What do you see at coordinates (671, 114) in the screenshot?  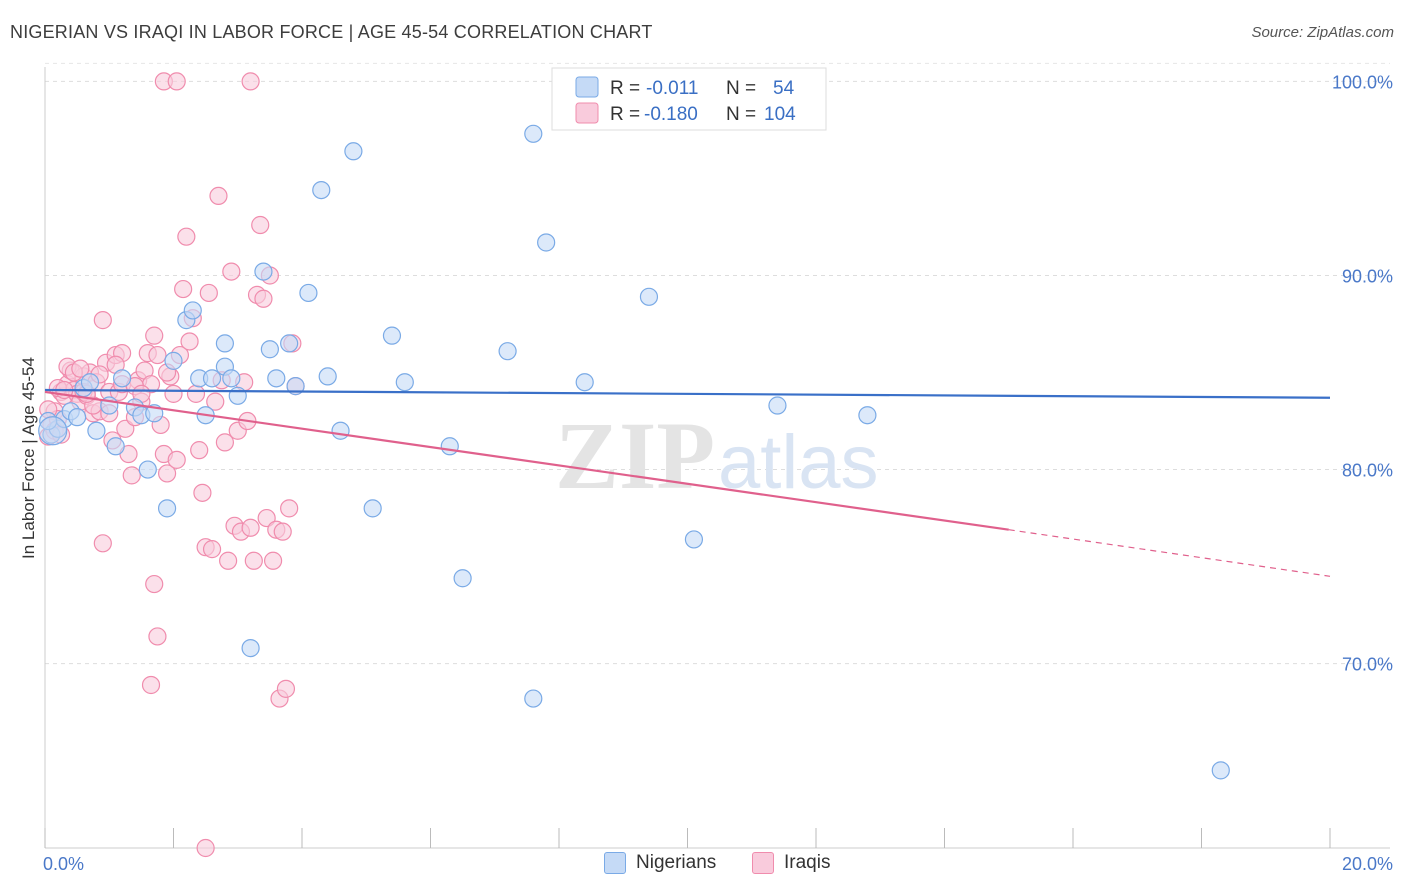 I see `legend-r-value-2: -0.180` at bounding box center [671, 114].